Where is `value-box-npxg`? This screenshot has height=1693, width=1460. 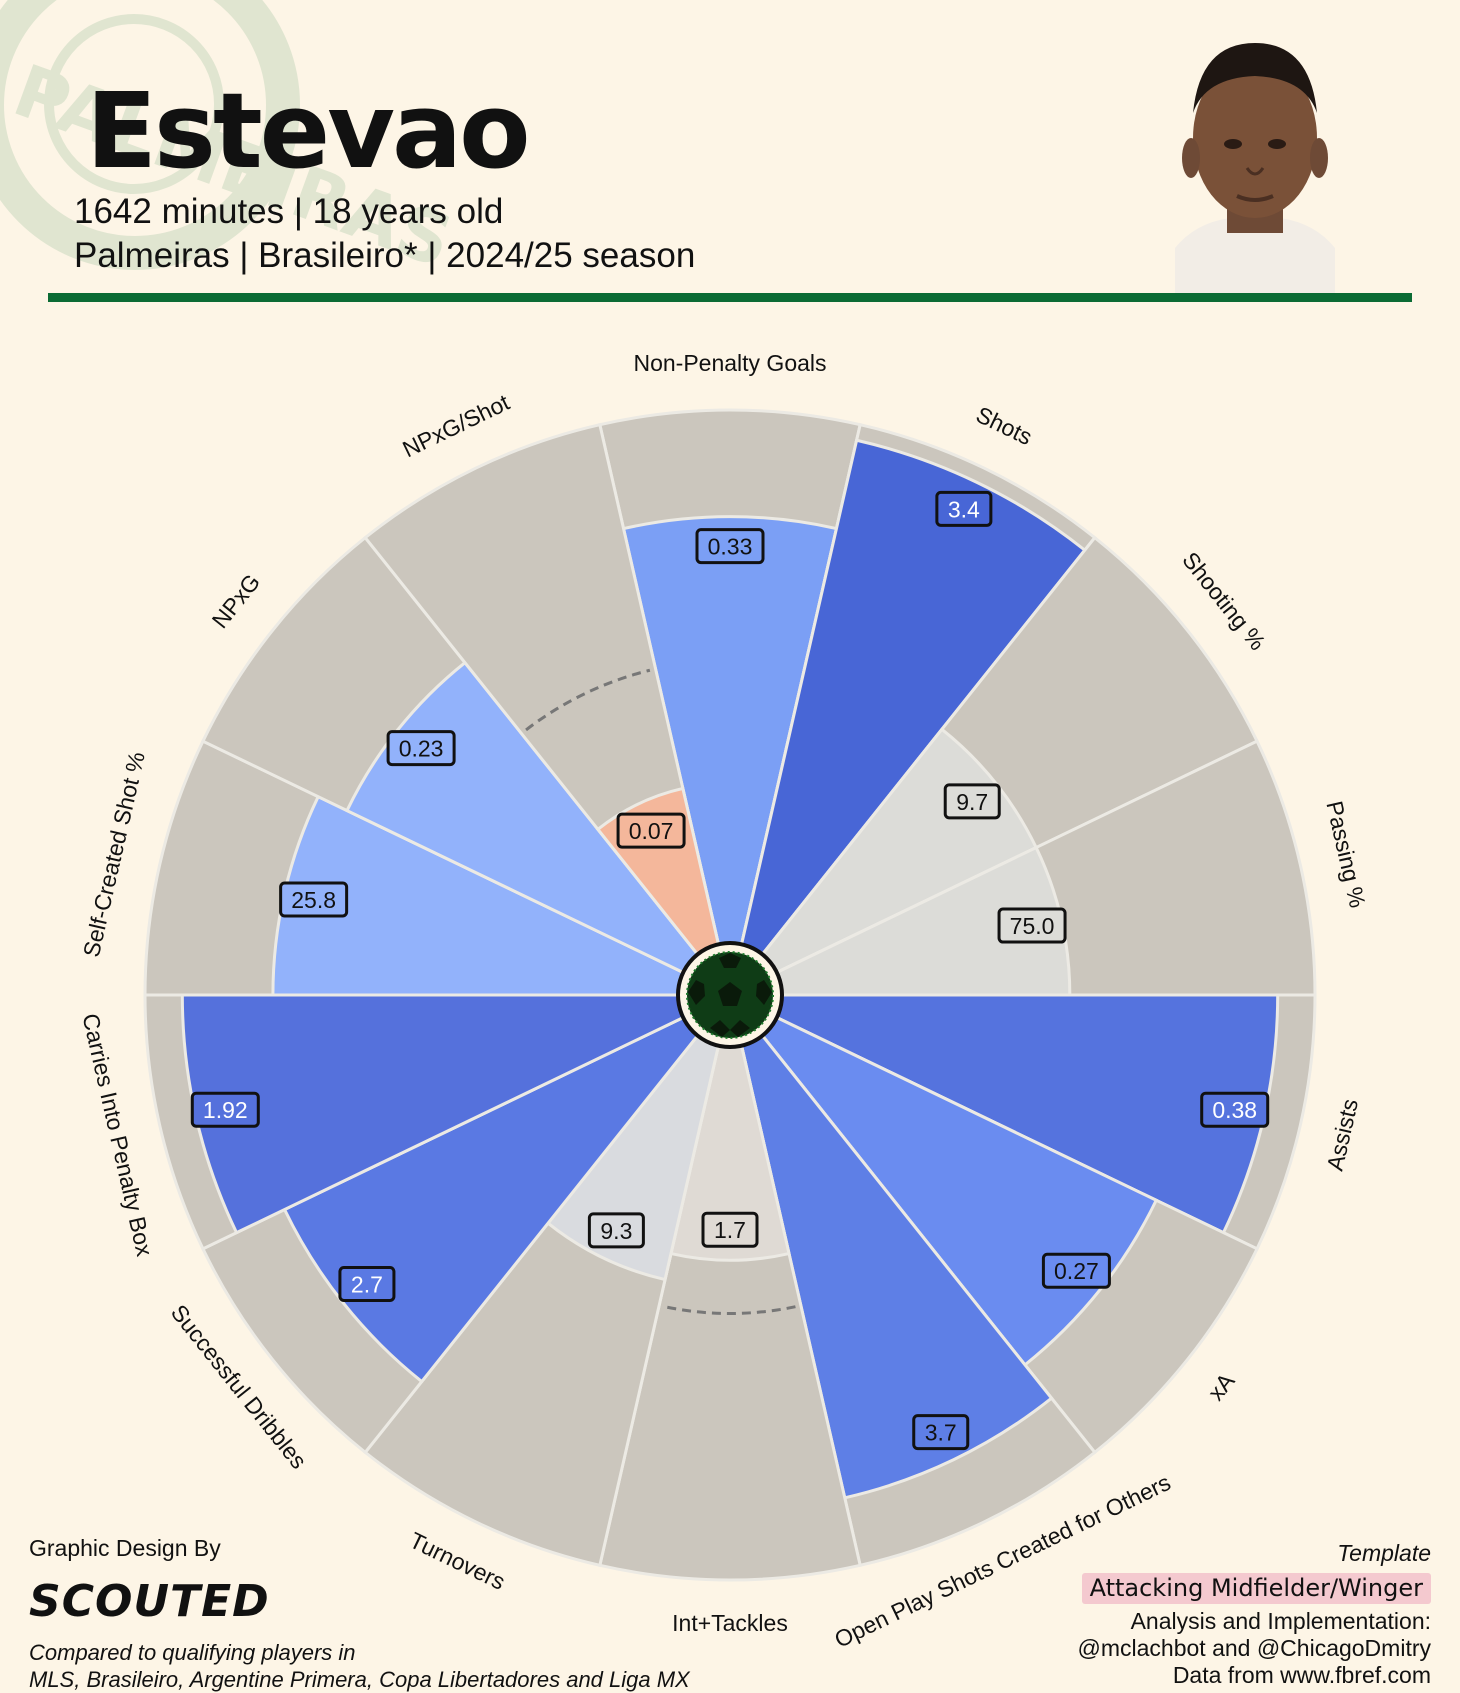 value-box-npxg is located at coordinates (421, 748).